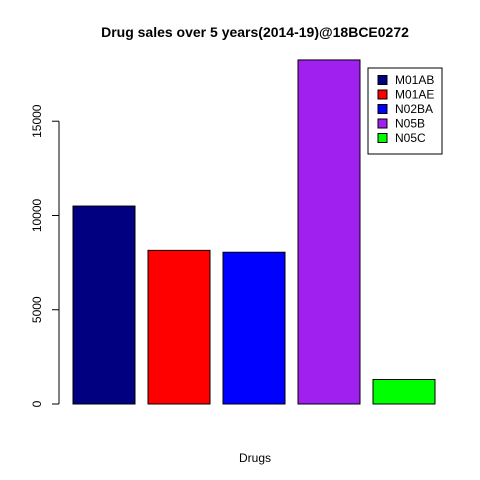 The image size is (480, 480). I want to click on y-axis: 0 5000 10000 15000, so click(44, 255).